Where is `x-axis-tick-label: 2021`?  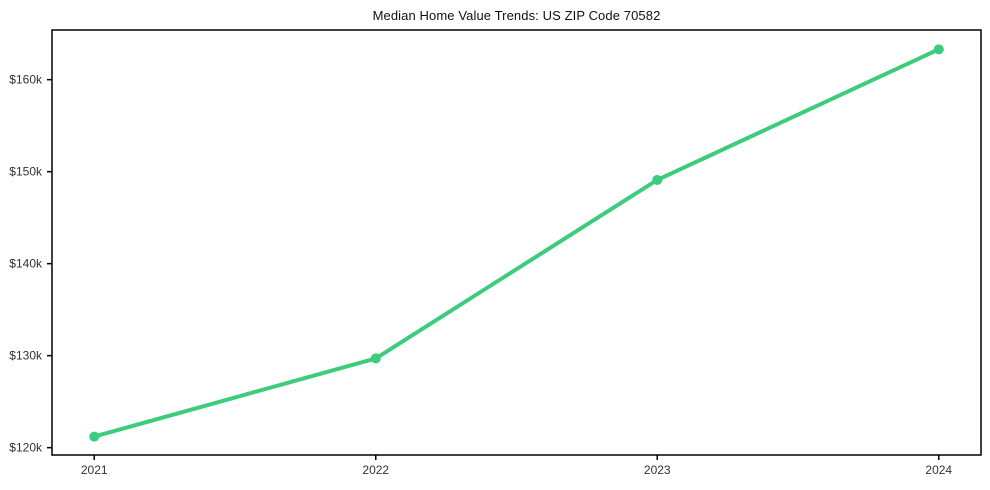 x-axis-tick-label: 2021 is located at coordinates (94, 470).